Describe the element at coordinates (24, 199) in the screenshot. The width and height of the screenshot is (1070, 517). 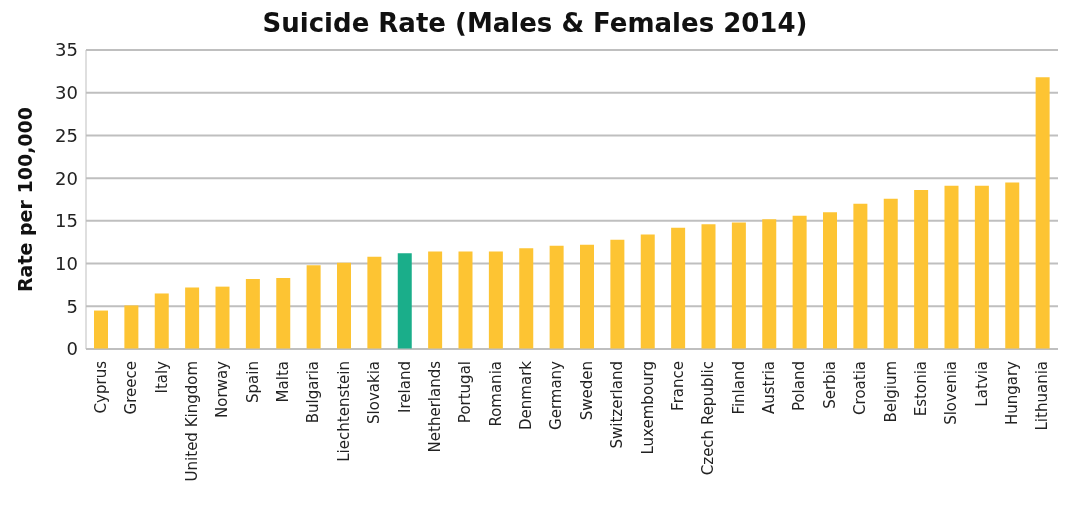
I see `y-axis-title: Rate per 100,000` at that location.